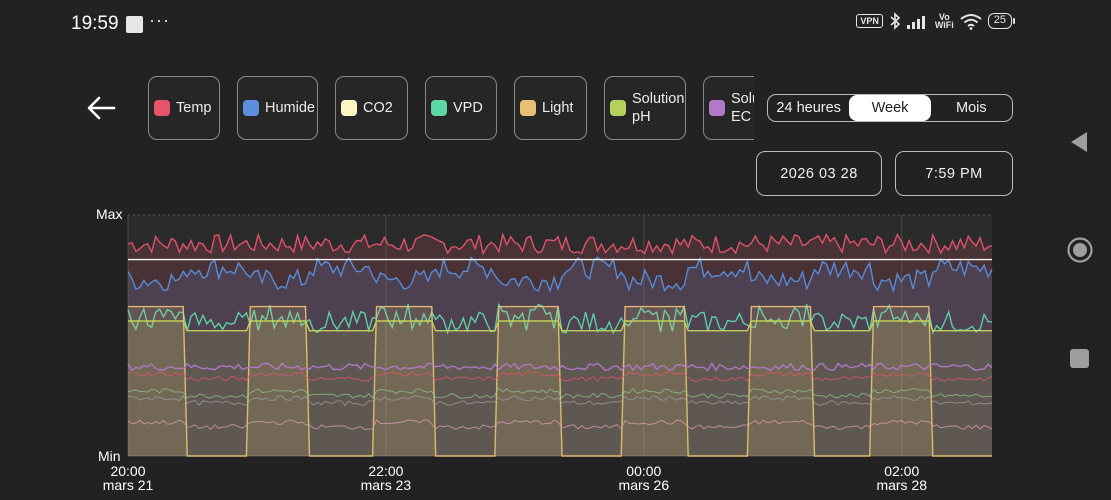 This screenshot has height=500, width=1111. What do you see at coordinates (560, 326) in the screenshot?
I see `series-line-solution-ph` at bounding box center [560, 326].